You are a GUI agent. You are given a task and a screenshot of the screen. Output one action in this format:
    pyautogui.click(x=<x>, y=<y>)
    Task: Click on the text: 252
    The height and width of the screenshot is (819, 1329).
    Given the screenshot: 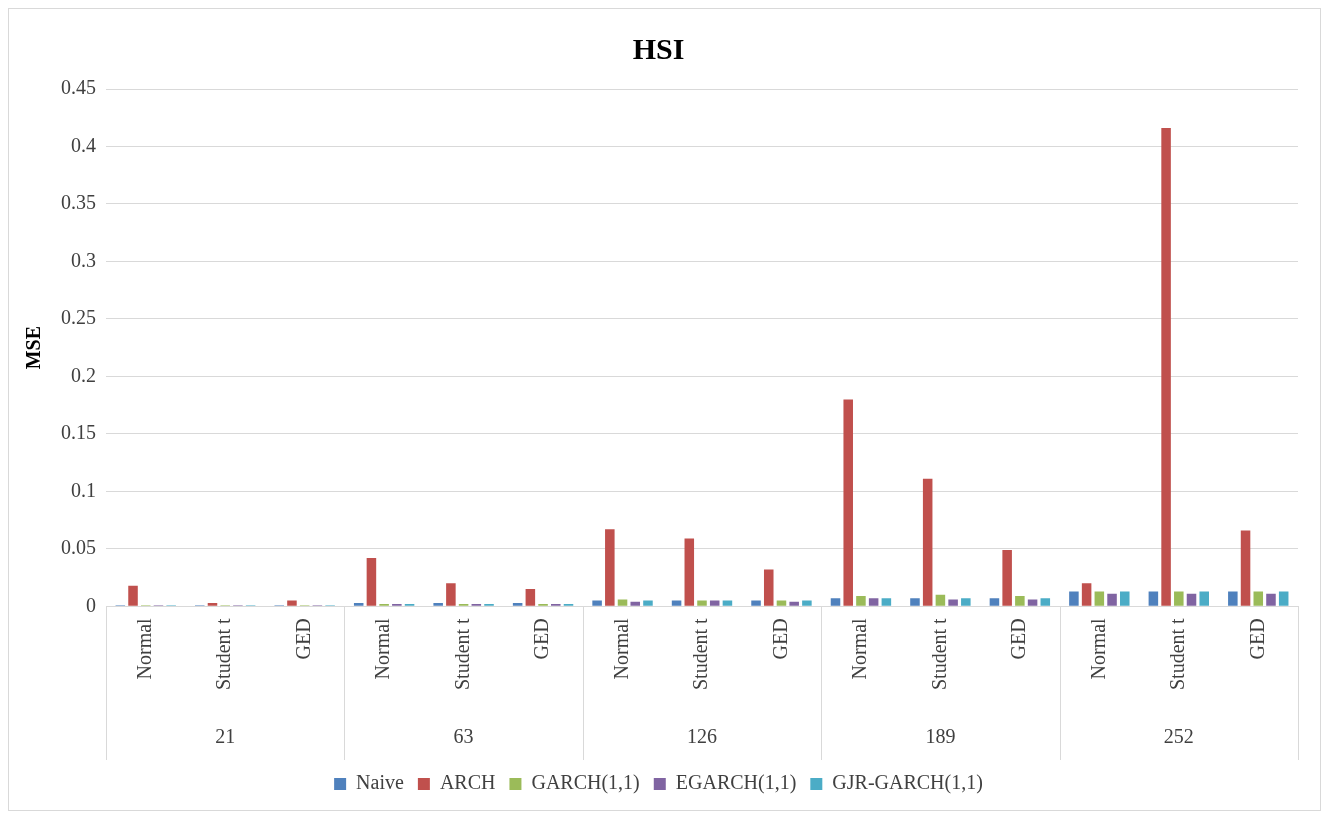 What is the action you would take?
    pyautogui.click(x=1178, y=736)
    